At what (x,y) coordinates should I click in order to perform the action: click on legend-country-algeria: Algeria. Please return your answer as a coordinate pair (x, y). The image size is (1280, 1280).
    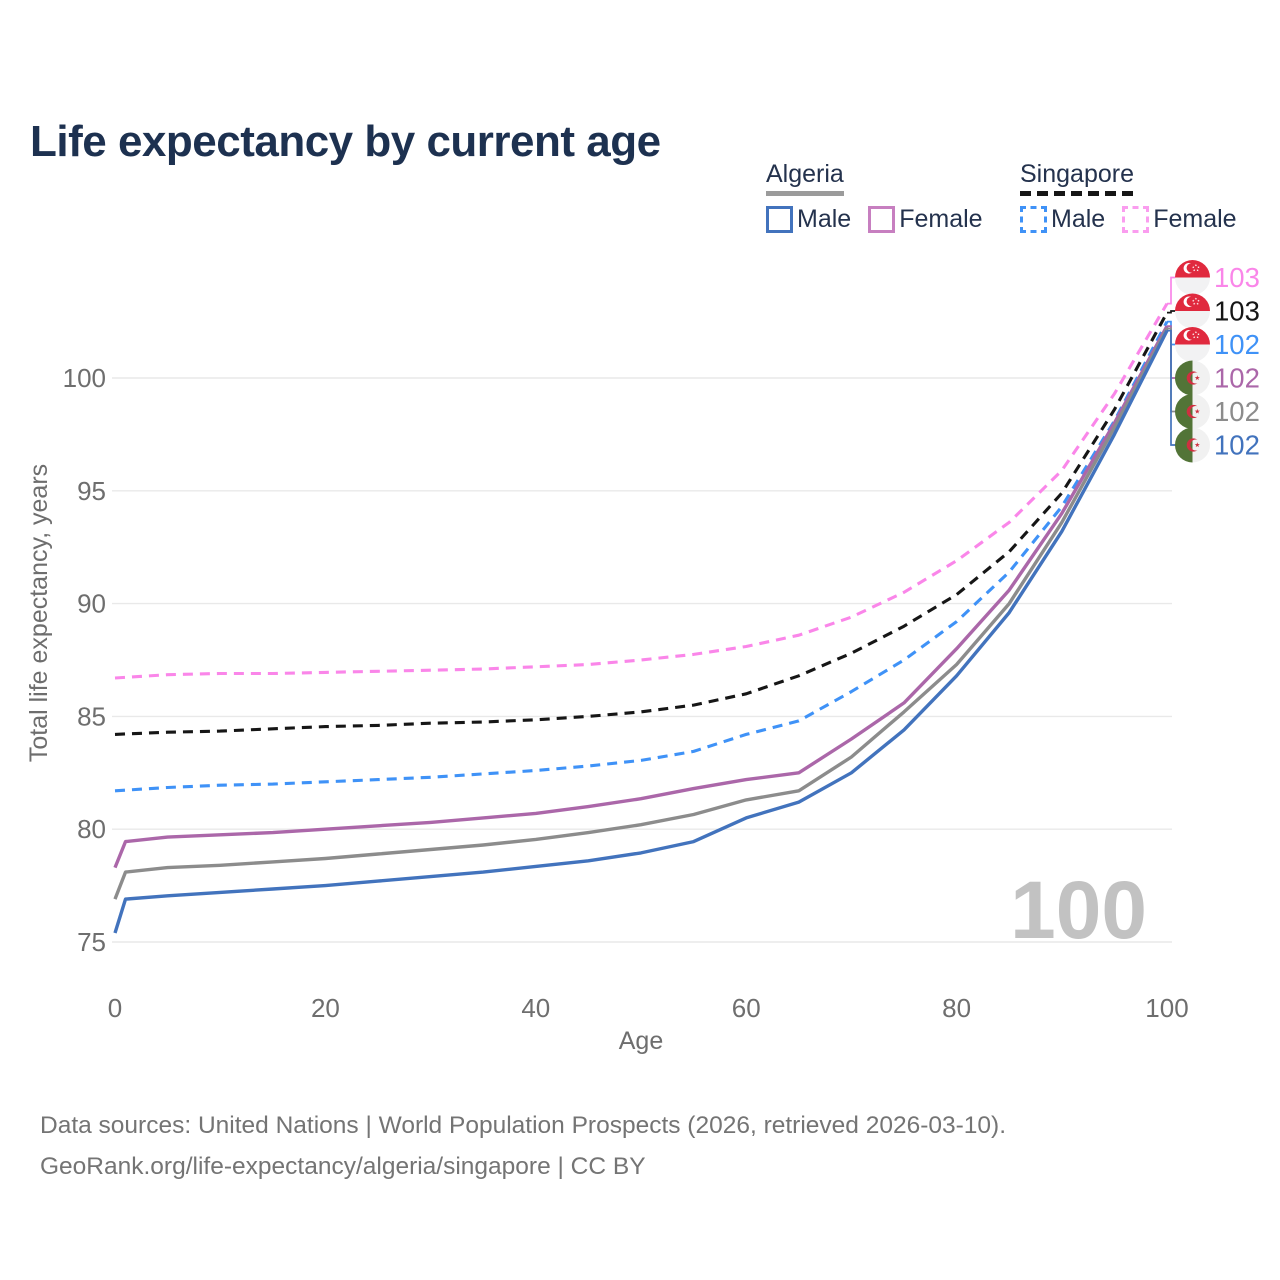
    Looking at the image, I should click on (805, 178).